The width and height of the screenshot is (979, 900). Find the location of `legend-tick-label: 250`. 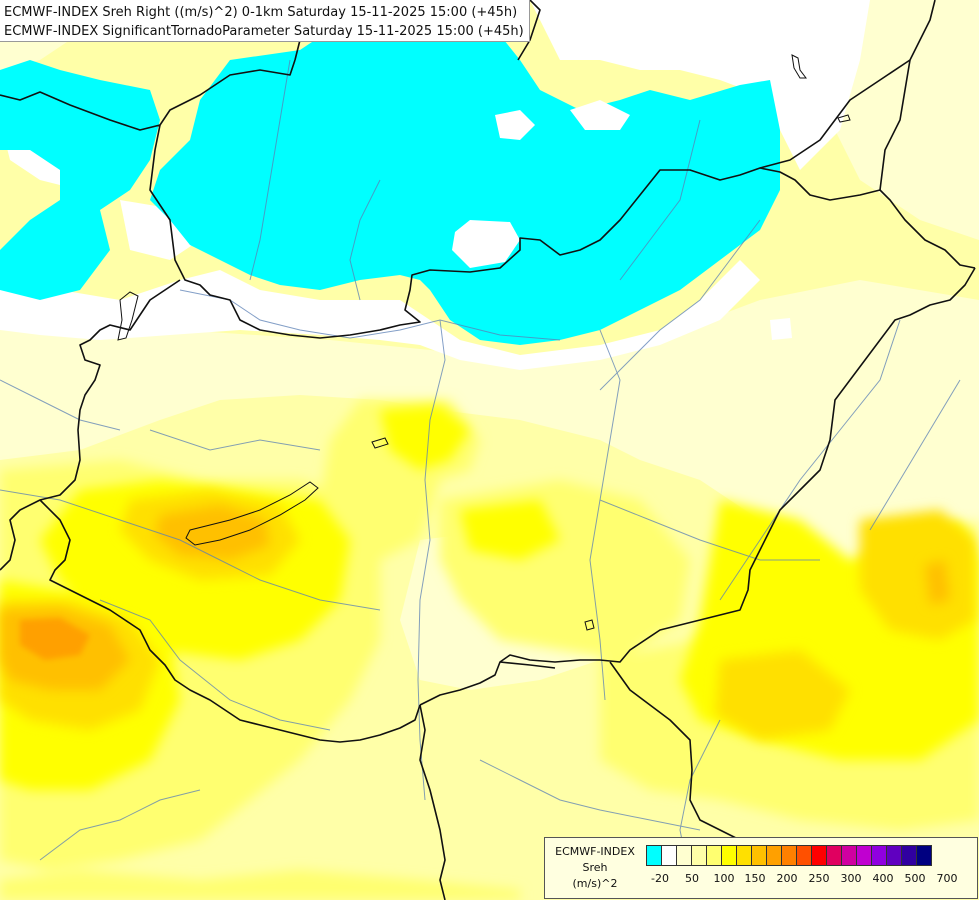

legend-tick-label: 250 is located at coordinates (819, 878).